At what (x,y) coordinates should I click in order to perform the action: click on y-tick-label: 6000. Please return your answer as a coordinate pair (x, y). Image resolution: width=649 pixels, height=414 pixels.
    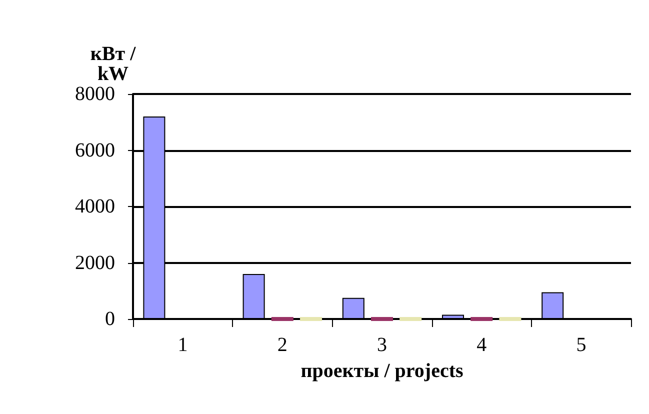
    Looking at the image, I should click on (95, 150).